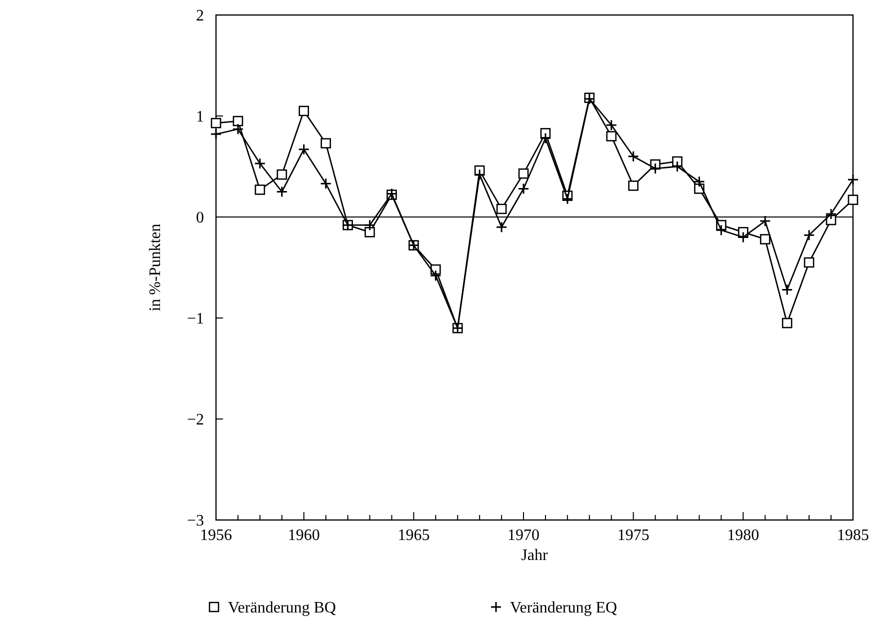 This screenshot has width=874, height=627. Describe the element at coordinates (633, 535) in the screenshot. I see `x-tick-label: 1975` at that location.